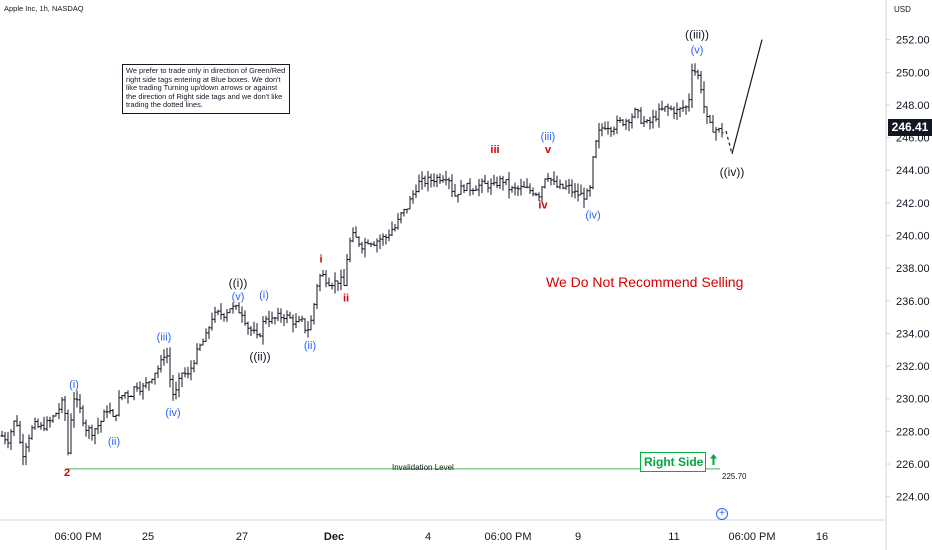 The image size is (932, 550). Describe the element at coordinates (320, 259) in the screenshot. I see `wave-label: i` at that location.